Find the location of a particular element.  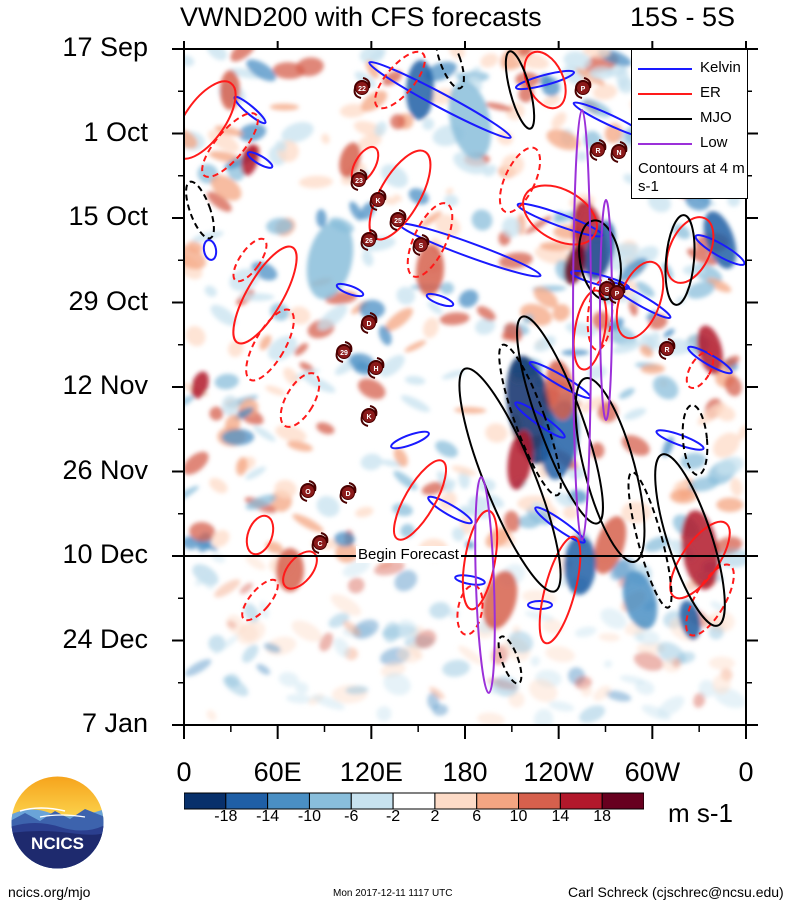

legend-label-low: Low is located at coordinates (714, 142).